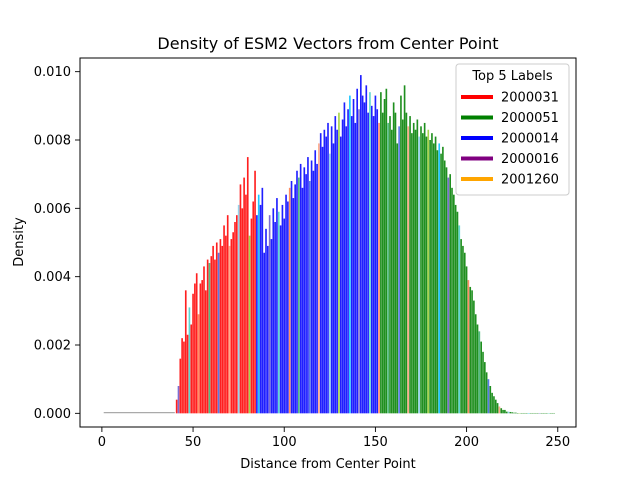 This screenshot has width=640, height=480. Describe the element at coordinates (52, 141) in the screenshot. I see `y-tick-label-0.008: 0.008` at that location.